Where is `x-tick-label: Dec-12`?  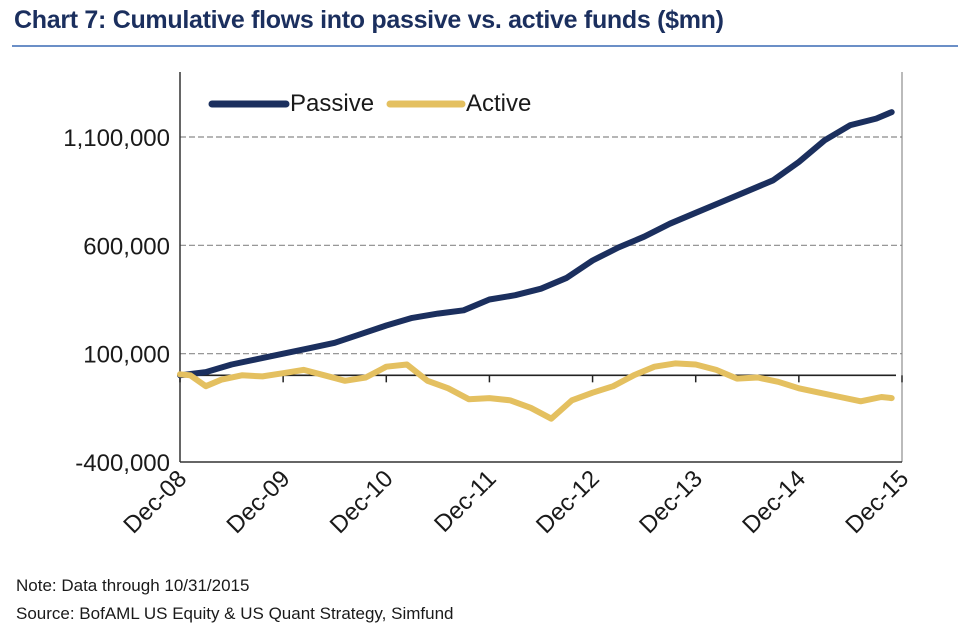 x-tick-label: Dec-12 is located at coordinates (568, 502).